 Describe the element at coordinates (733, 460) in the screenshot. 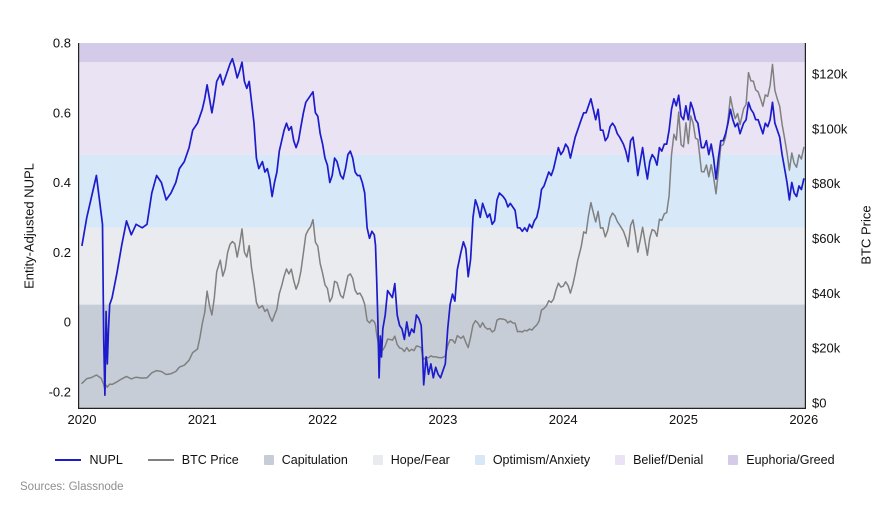

I see `euphoria-greed-swatch` at that location.